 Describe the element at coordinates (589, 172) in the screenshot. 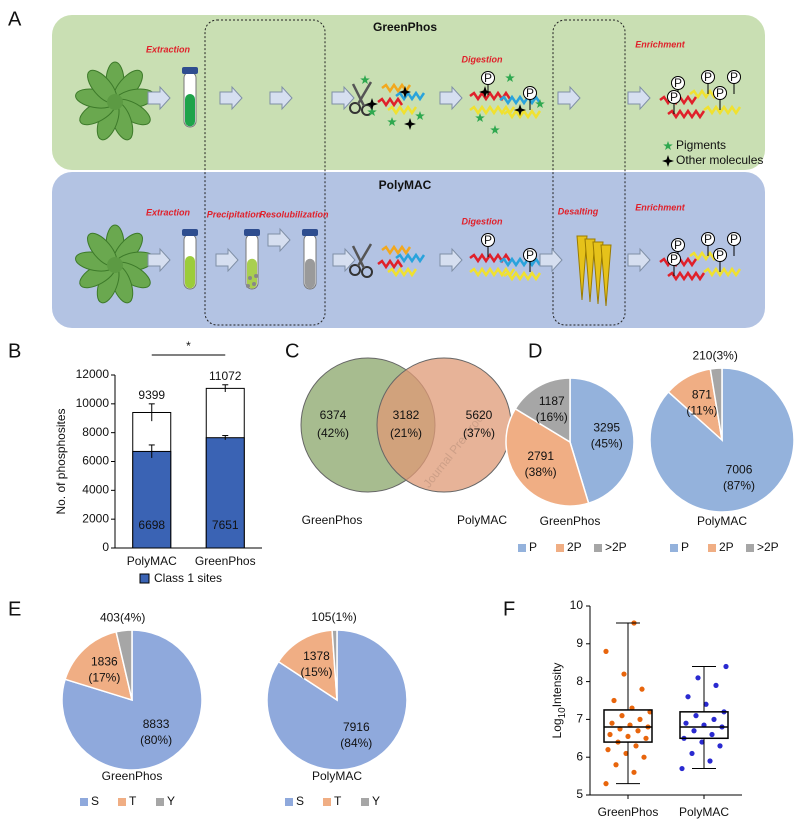

I see `highlight-box` at that location.